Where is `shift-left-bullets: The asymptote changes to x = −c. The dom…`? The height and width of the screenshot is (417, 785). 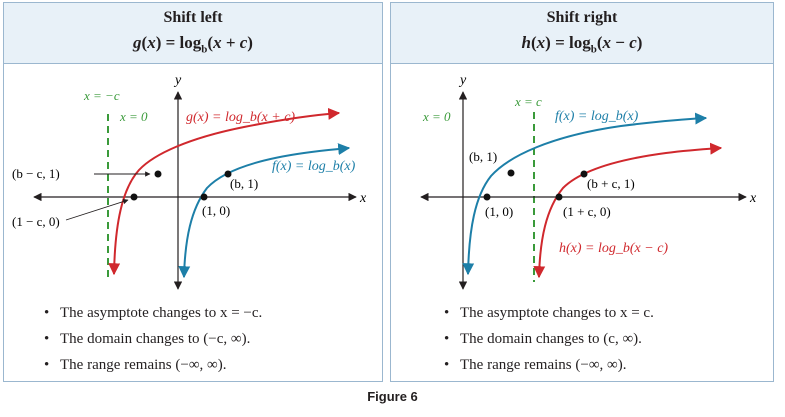 shift-left-bullets: The asymptote changes to x = −c. The dom… is located at coordinates (151, 339).